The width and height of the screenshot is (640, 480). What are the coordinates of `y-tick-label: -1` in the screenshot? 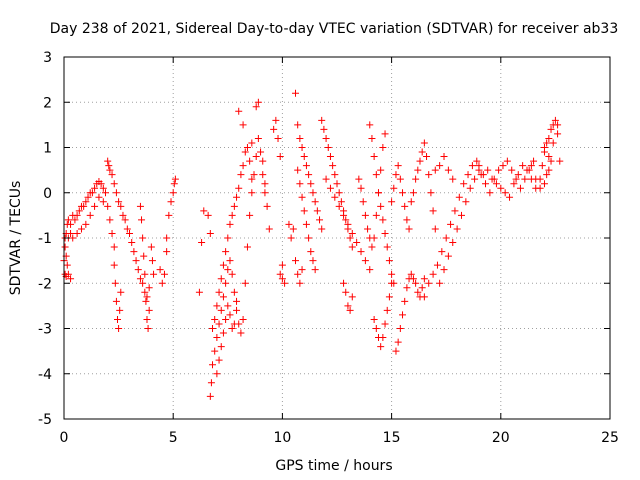 It's located at (45, 239).